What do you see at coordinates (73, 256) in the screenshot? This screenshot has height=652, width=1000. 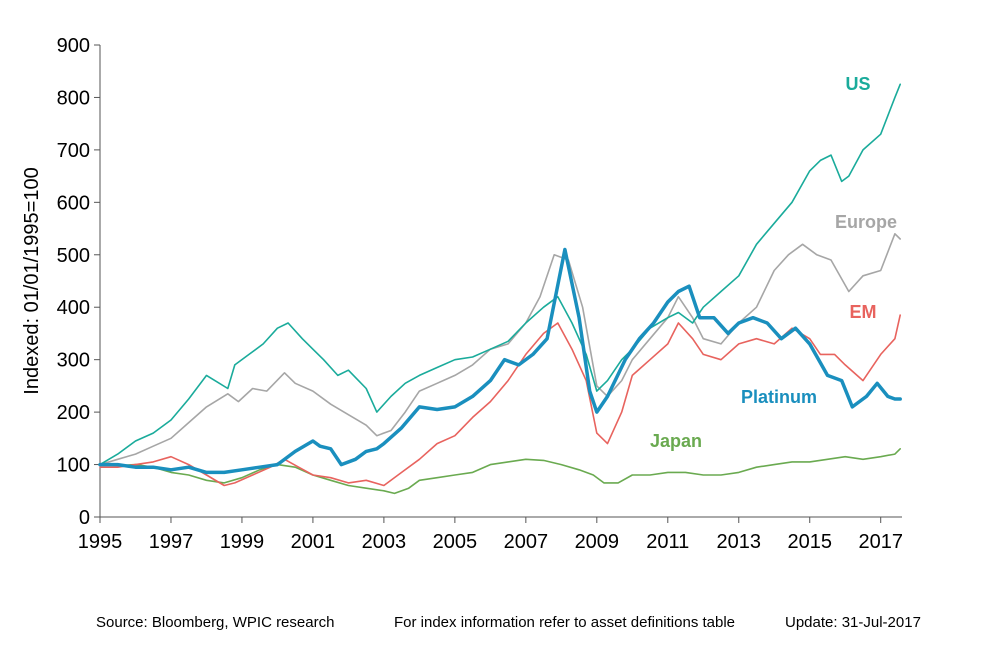 I see `y-tick-label: 500` at bounding box center [73, 256].